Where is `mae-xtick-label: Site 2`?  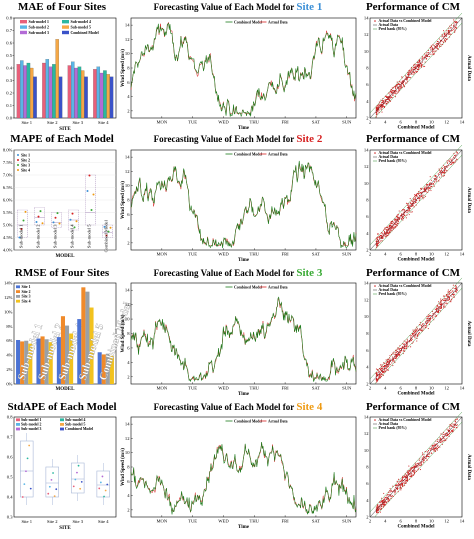 mae-xtick-label: Site 2 is located at coordinates (52, 122).